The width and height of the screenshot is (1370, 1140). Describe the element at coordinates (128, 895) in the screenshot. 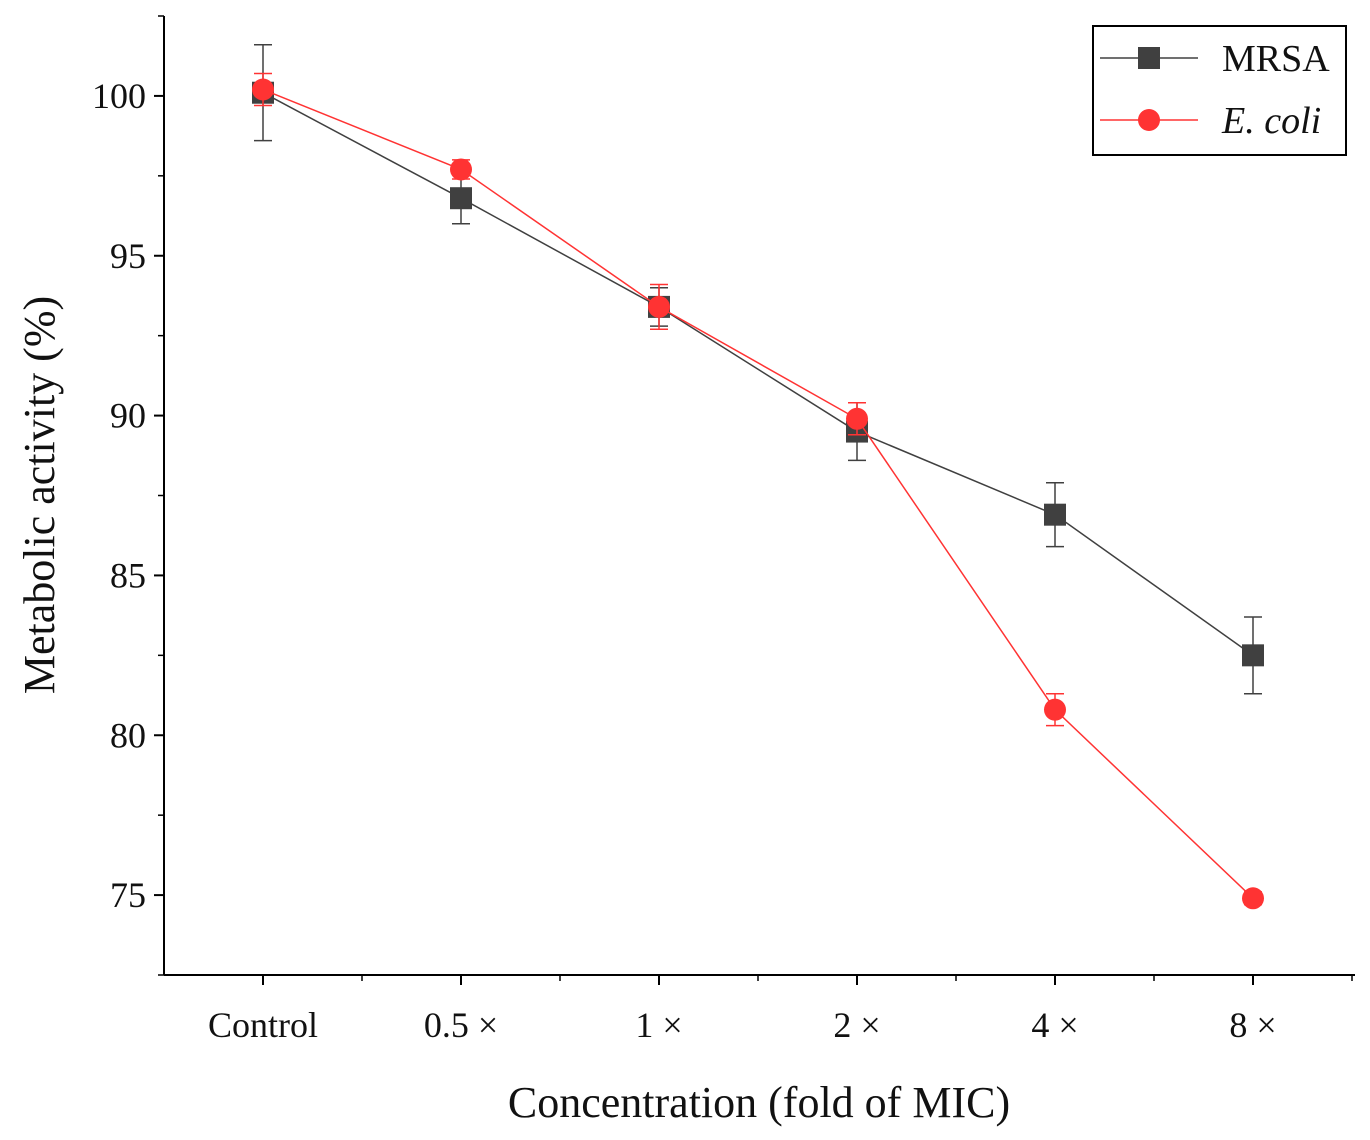

I see `y-tick-label: 75` at that location.